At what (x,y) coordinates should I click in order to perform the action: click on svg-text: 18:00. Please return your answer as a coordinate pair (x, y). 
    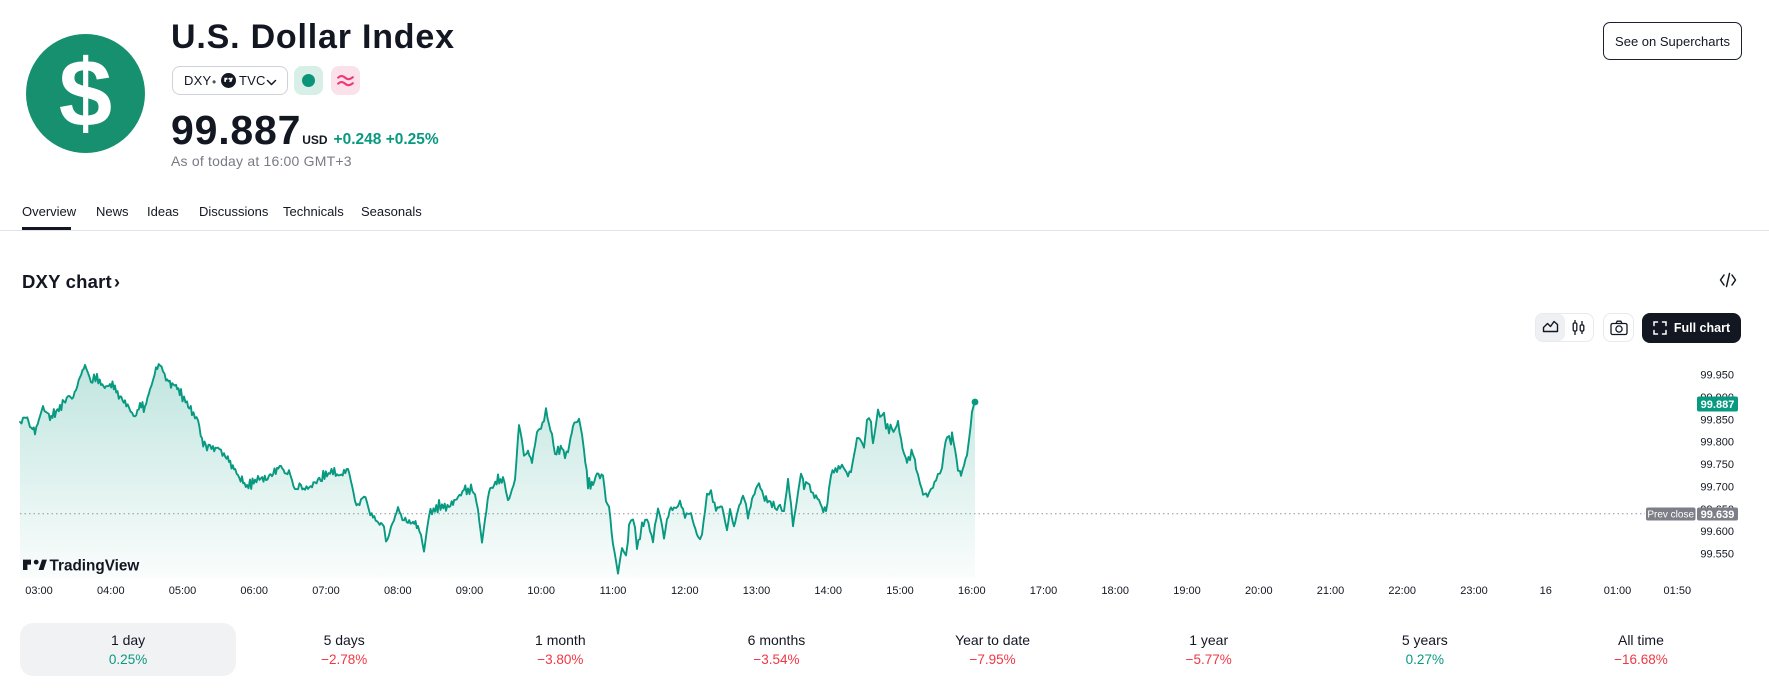
    Looking at the image, I should click on (1115, 591).